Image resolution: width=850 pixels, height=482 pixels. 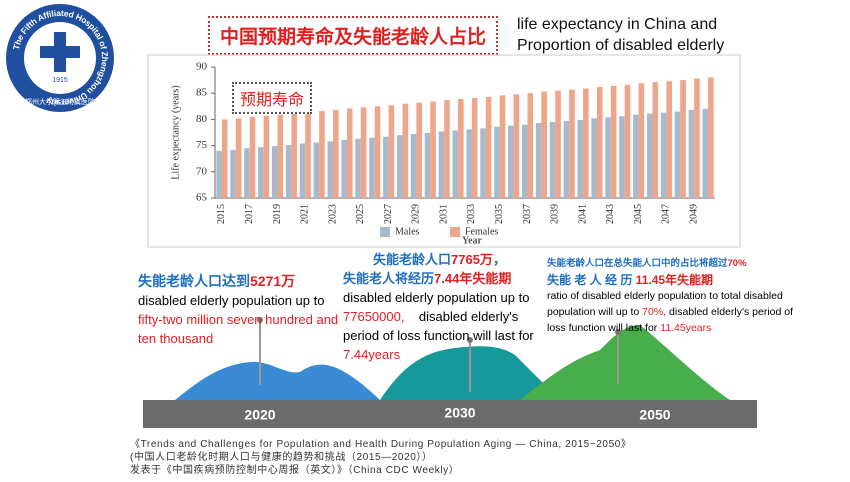 What do you see at coordinates (353, 35) in the screenshot?
I see `title-cn: 中国预期寿命及失能老龄人占比` at bounding box center [353, 35].